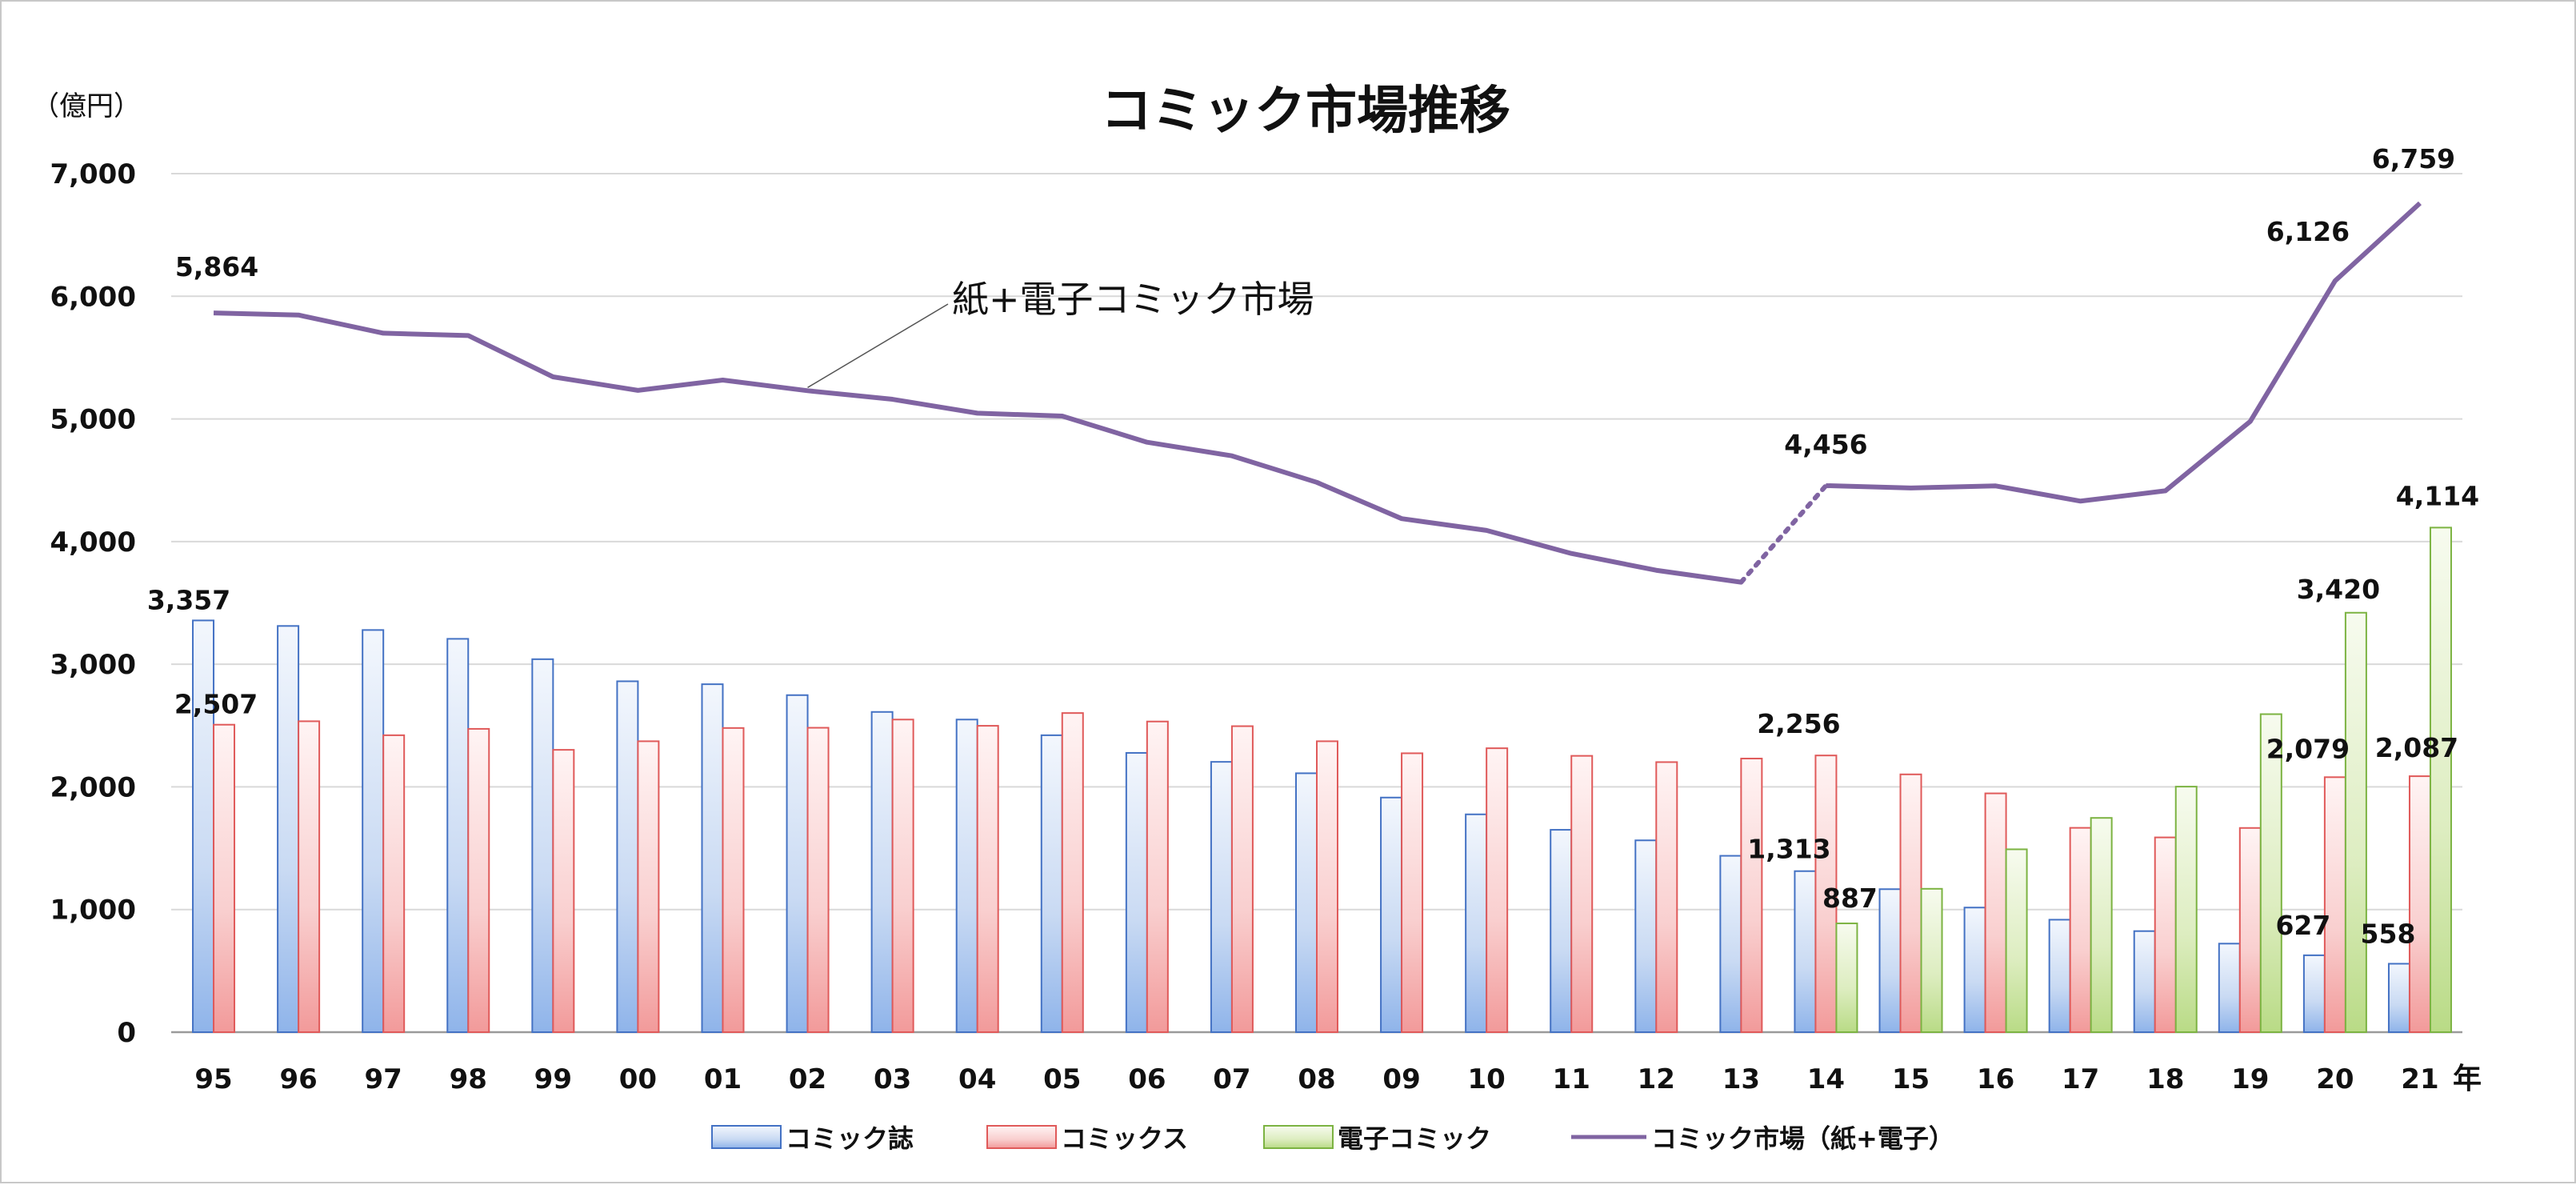 This screenshot has width=2576, height=1185. Describe the element at coordinates (2437, 495) in the screenshot. I see `data-label-digital: 4,114` at that location.